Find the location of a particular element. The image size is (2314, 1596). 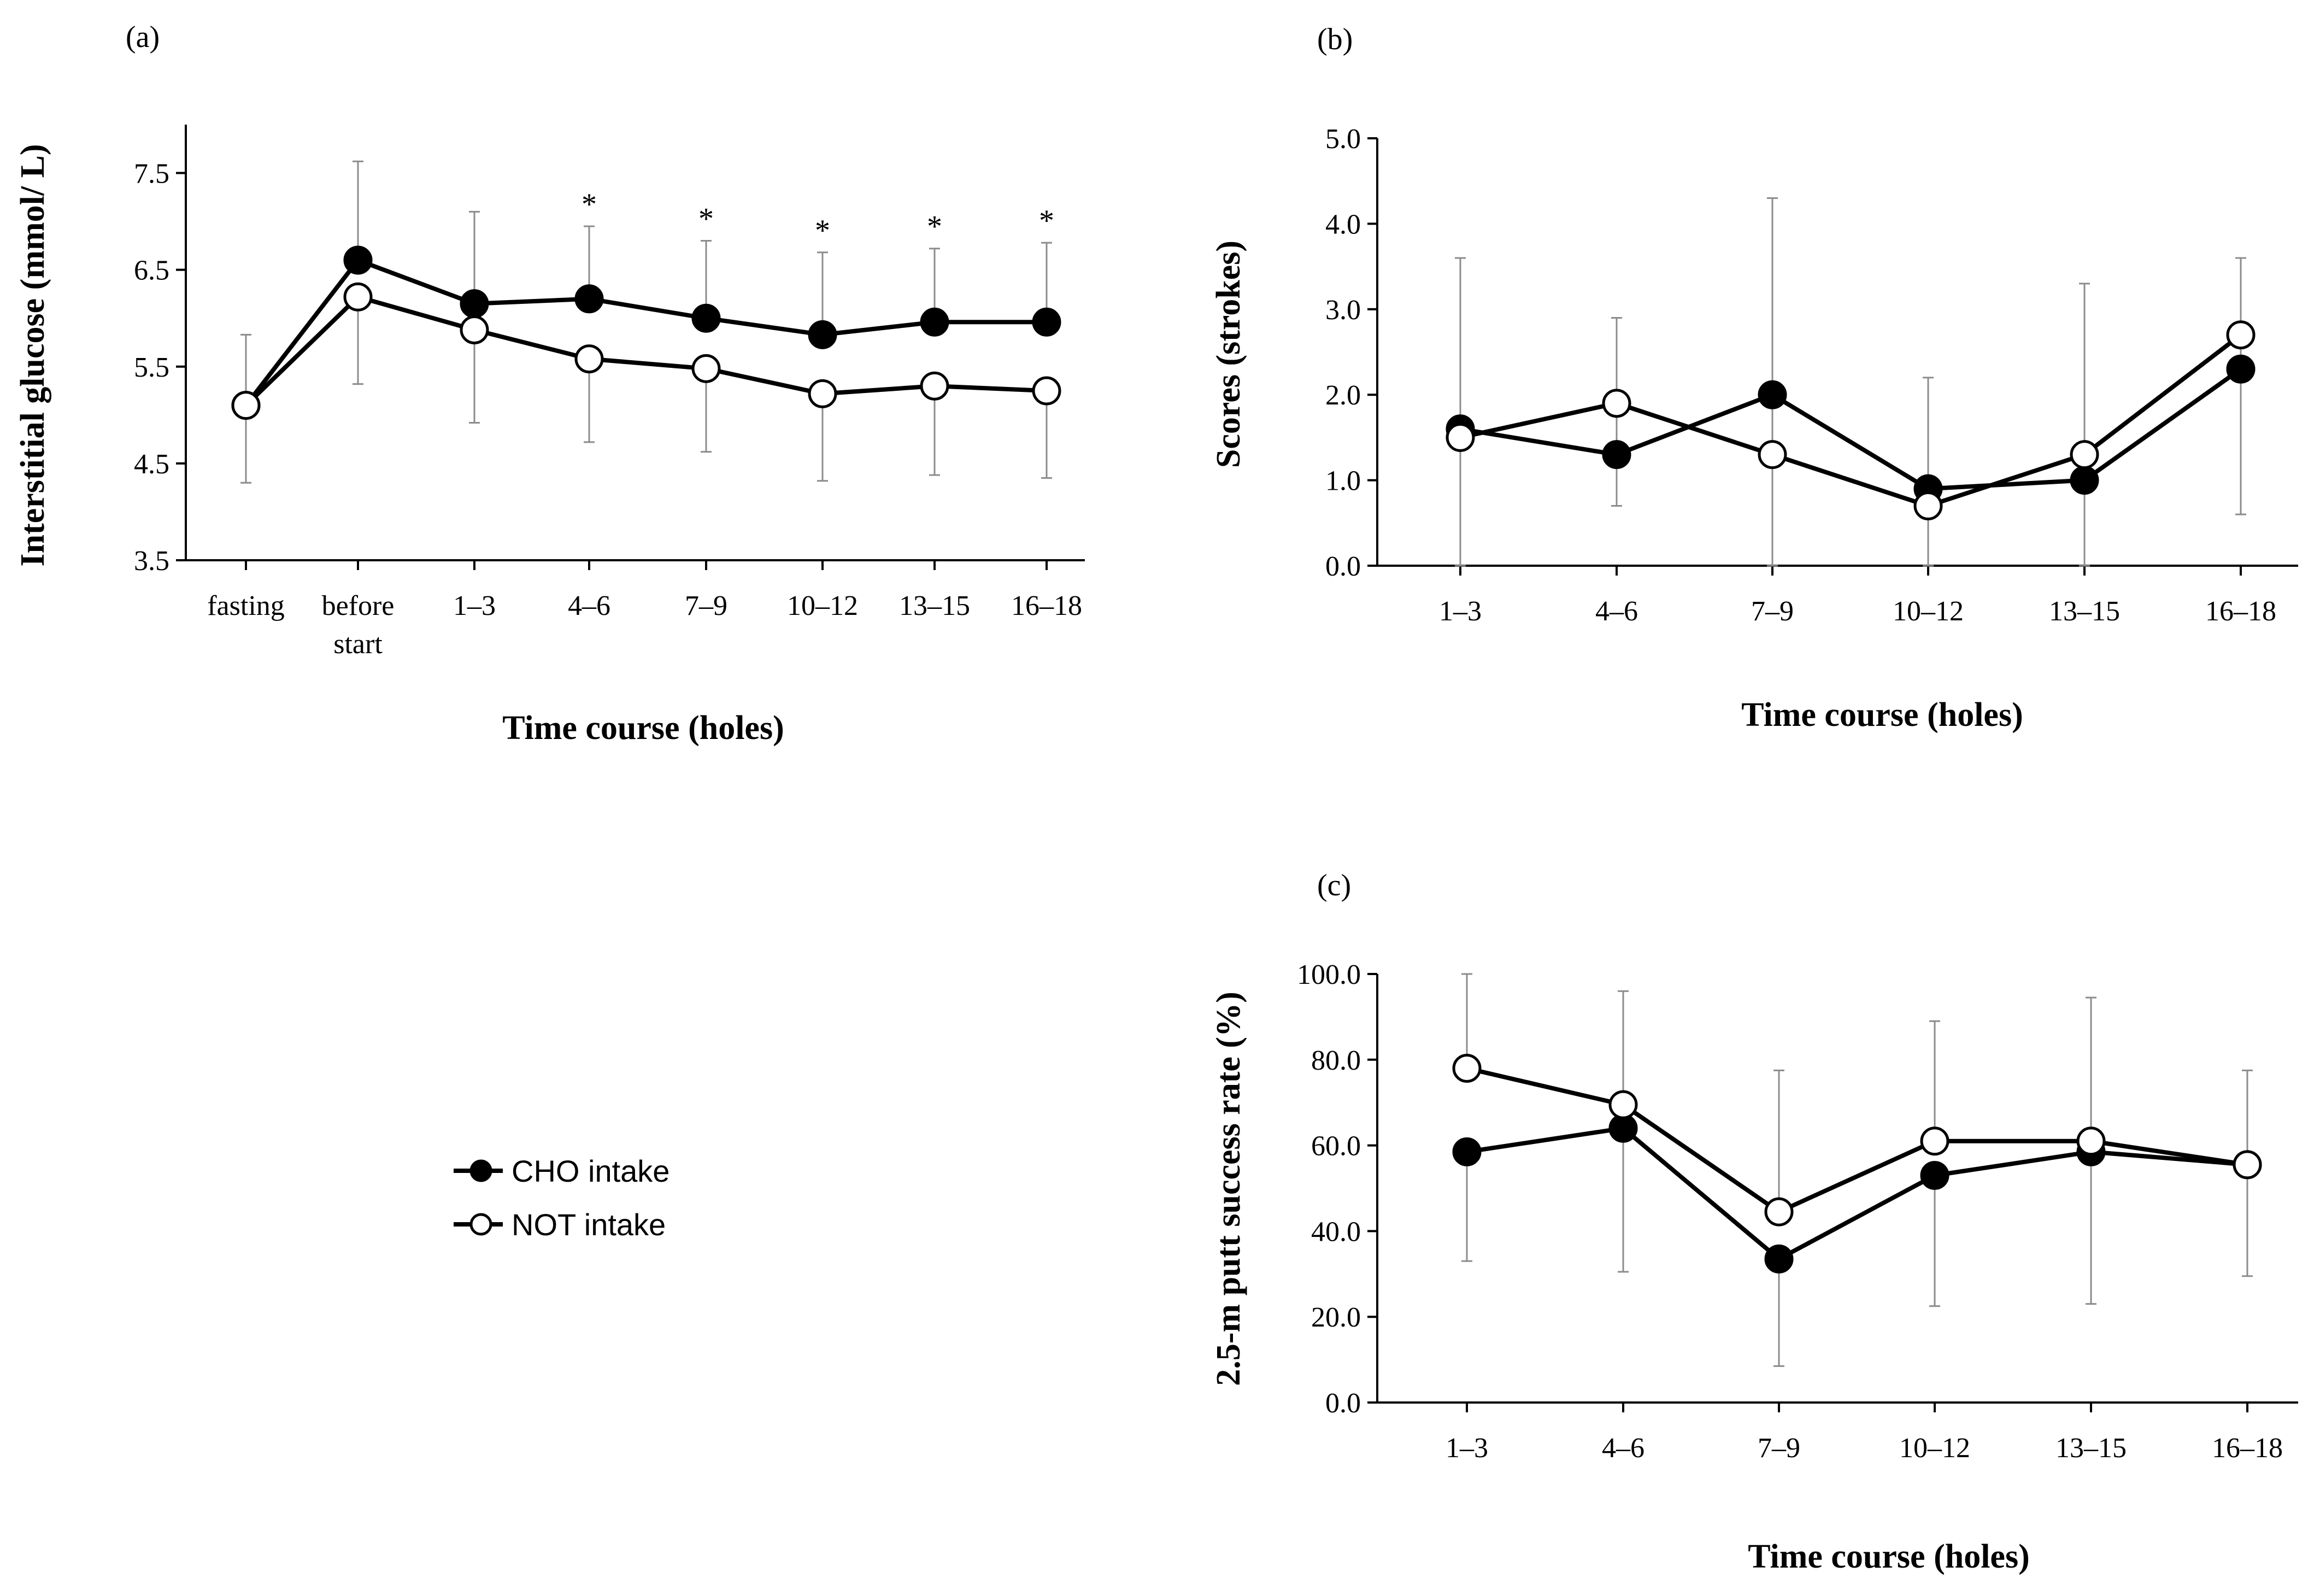

panel-a-x-tick-label: 16–18 is located at coordinates (1046, 606).